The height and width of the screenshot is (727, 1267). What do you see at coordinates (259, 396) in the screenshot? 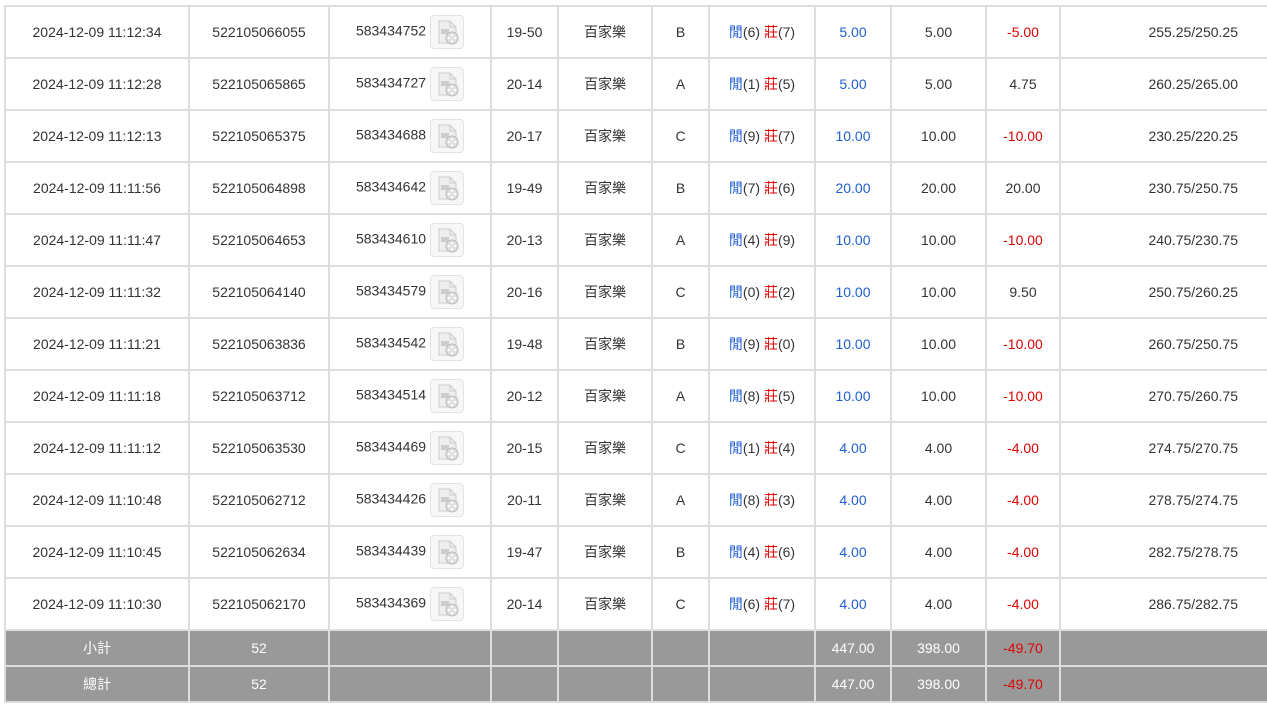
I see `bet-id: 522105063712` at bounding box center [259, 396].